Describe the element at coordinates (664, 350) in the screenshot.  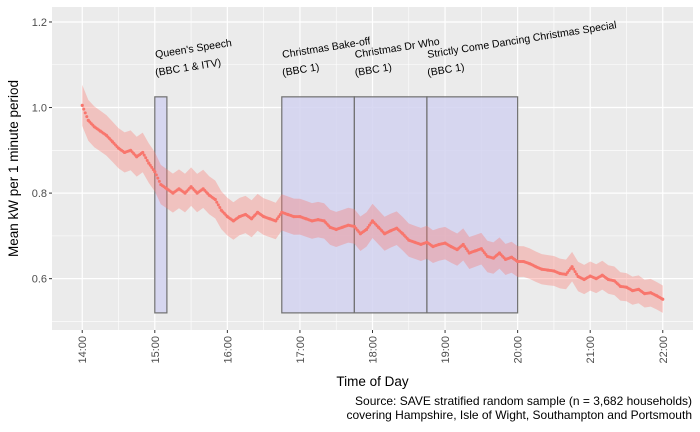
I see `x-tick-label: 22:00` at that location.